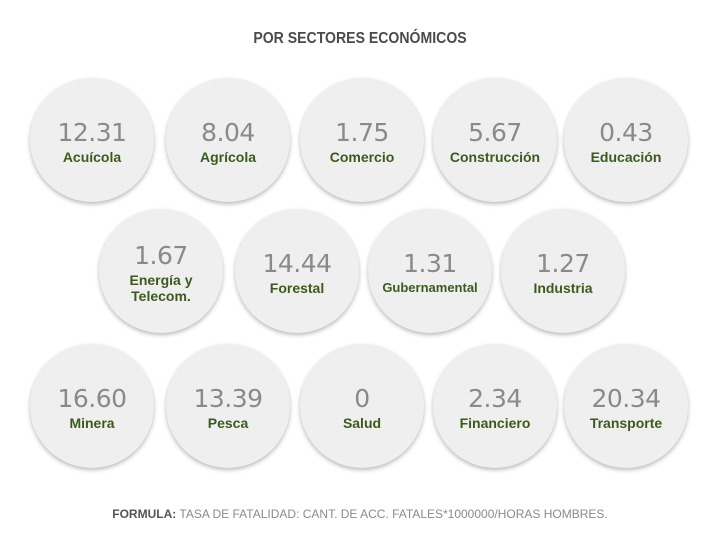 This screenshot has width=720, height=540. I want to click on sector-label: Comercio, so click(362, 157).